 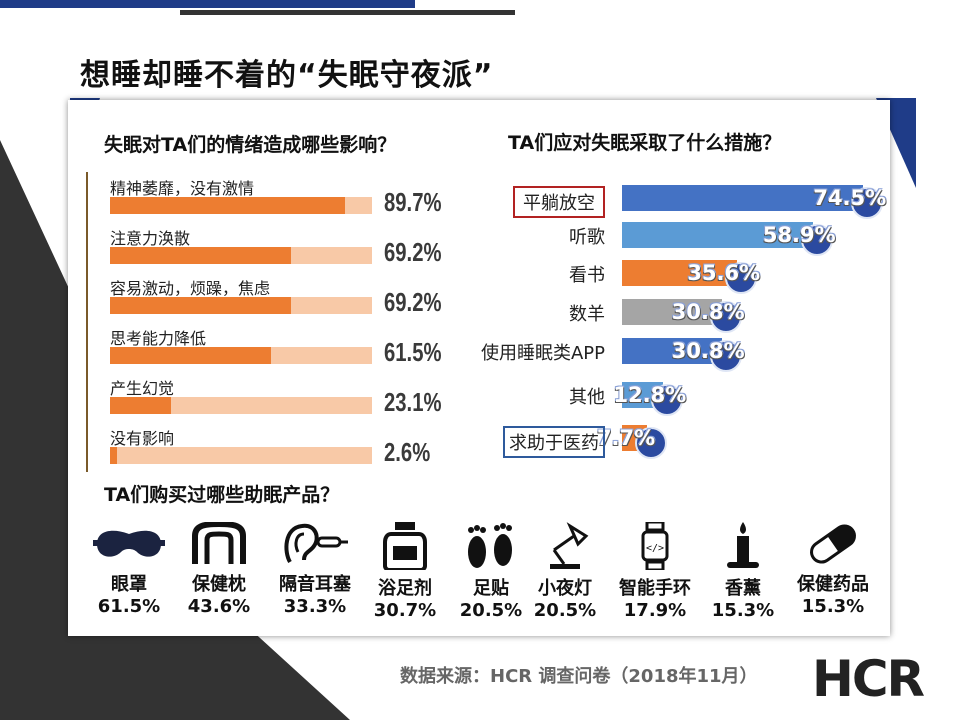 I want to click on measure-value-label: 74.5%, so click(x=850, y=198).